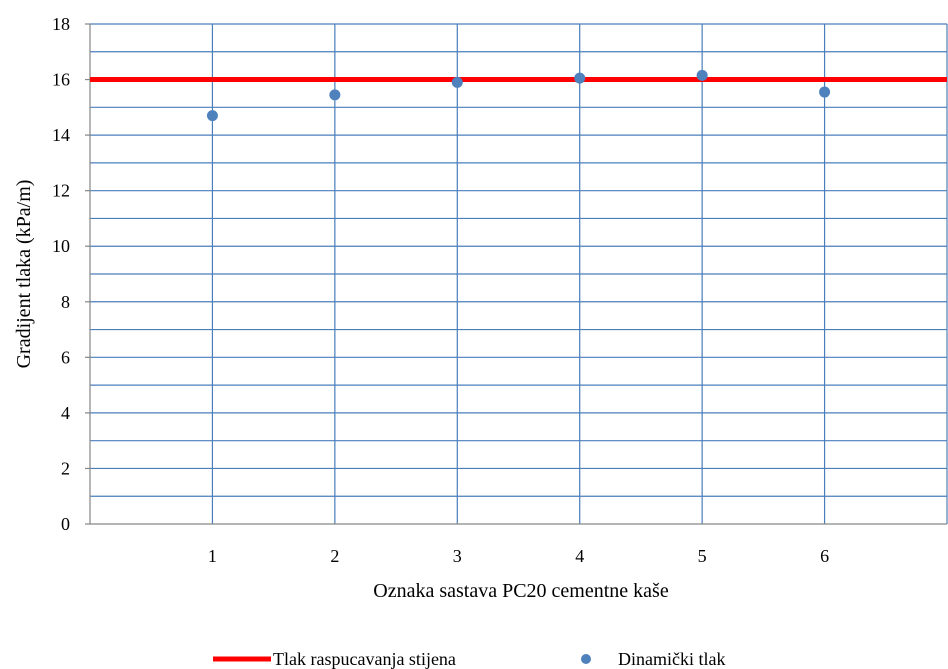  I want to click on series-points-group, so click(518, 95).